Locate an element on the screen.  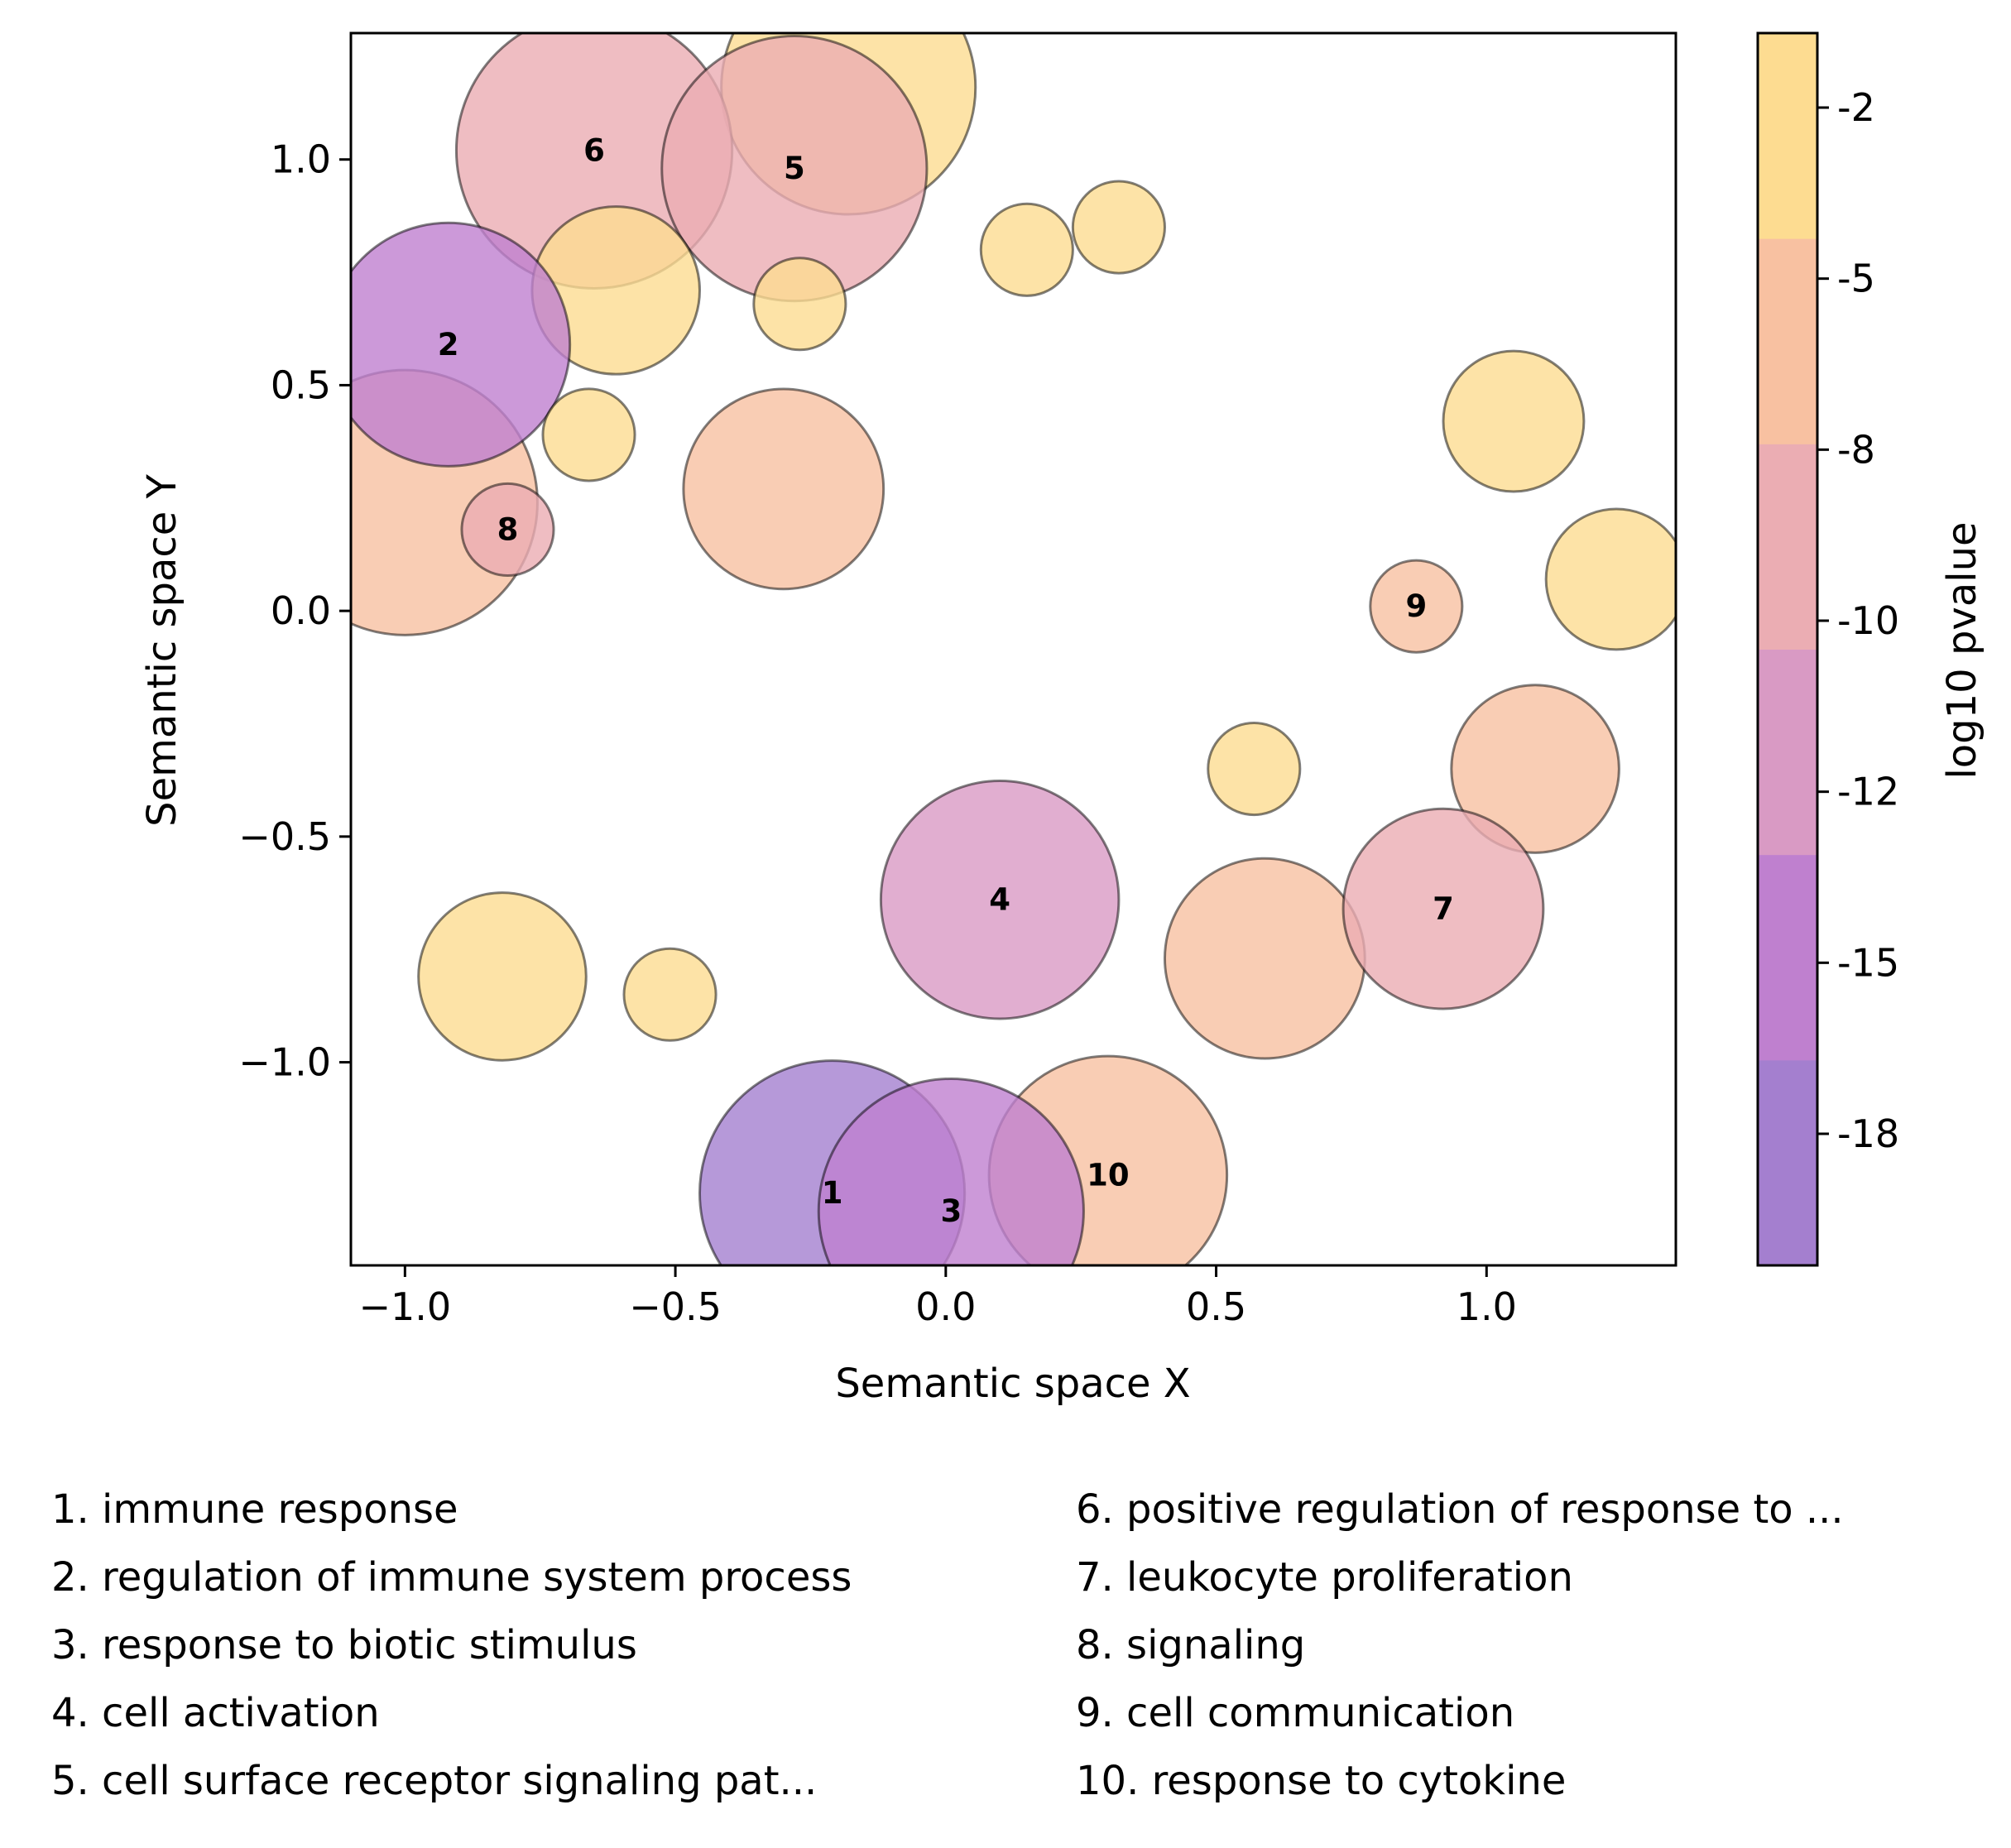
bubble-label-9: 9 is located at coordinates (1416, 606).